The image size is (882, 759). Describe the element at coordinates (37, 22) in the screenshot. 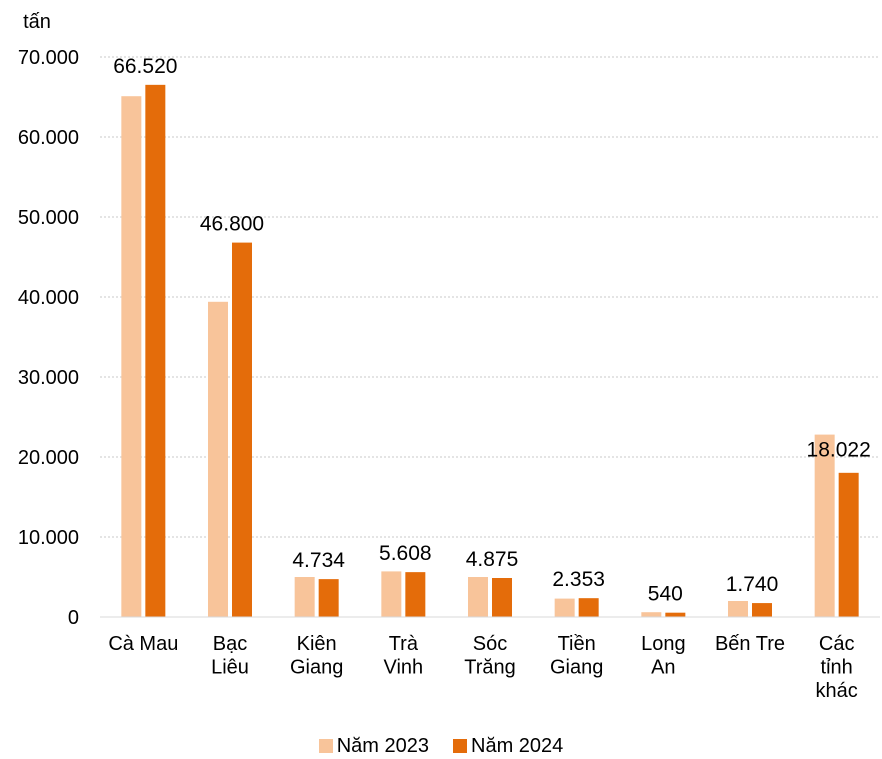

I see `y-axis-unit-label: tấn` at that location.